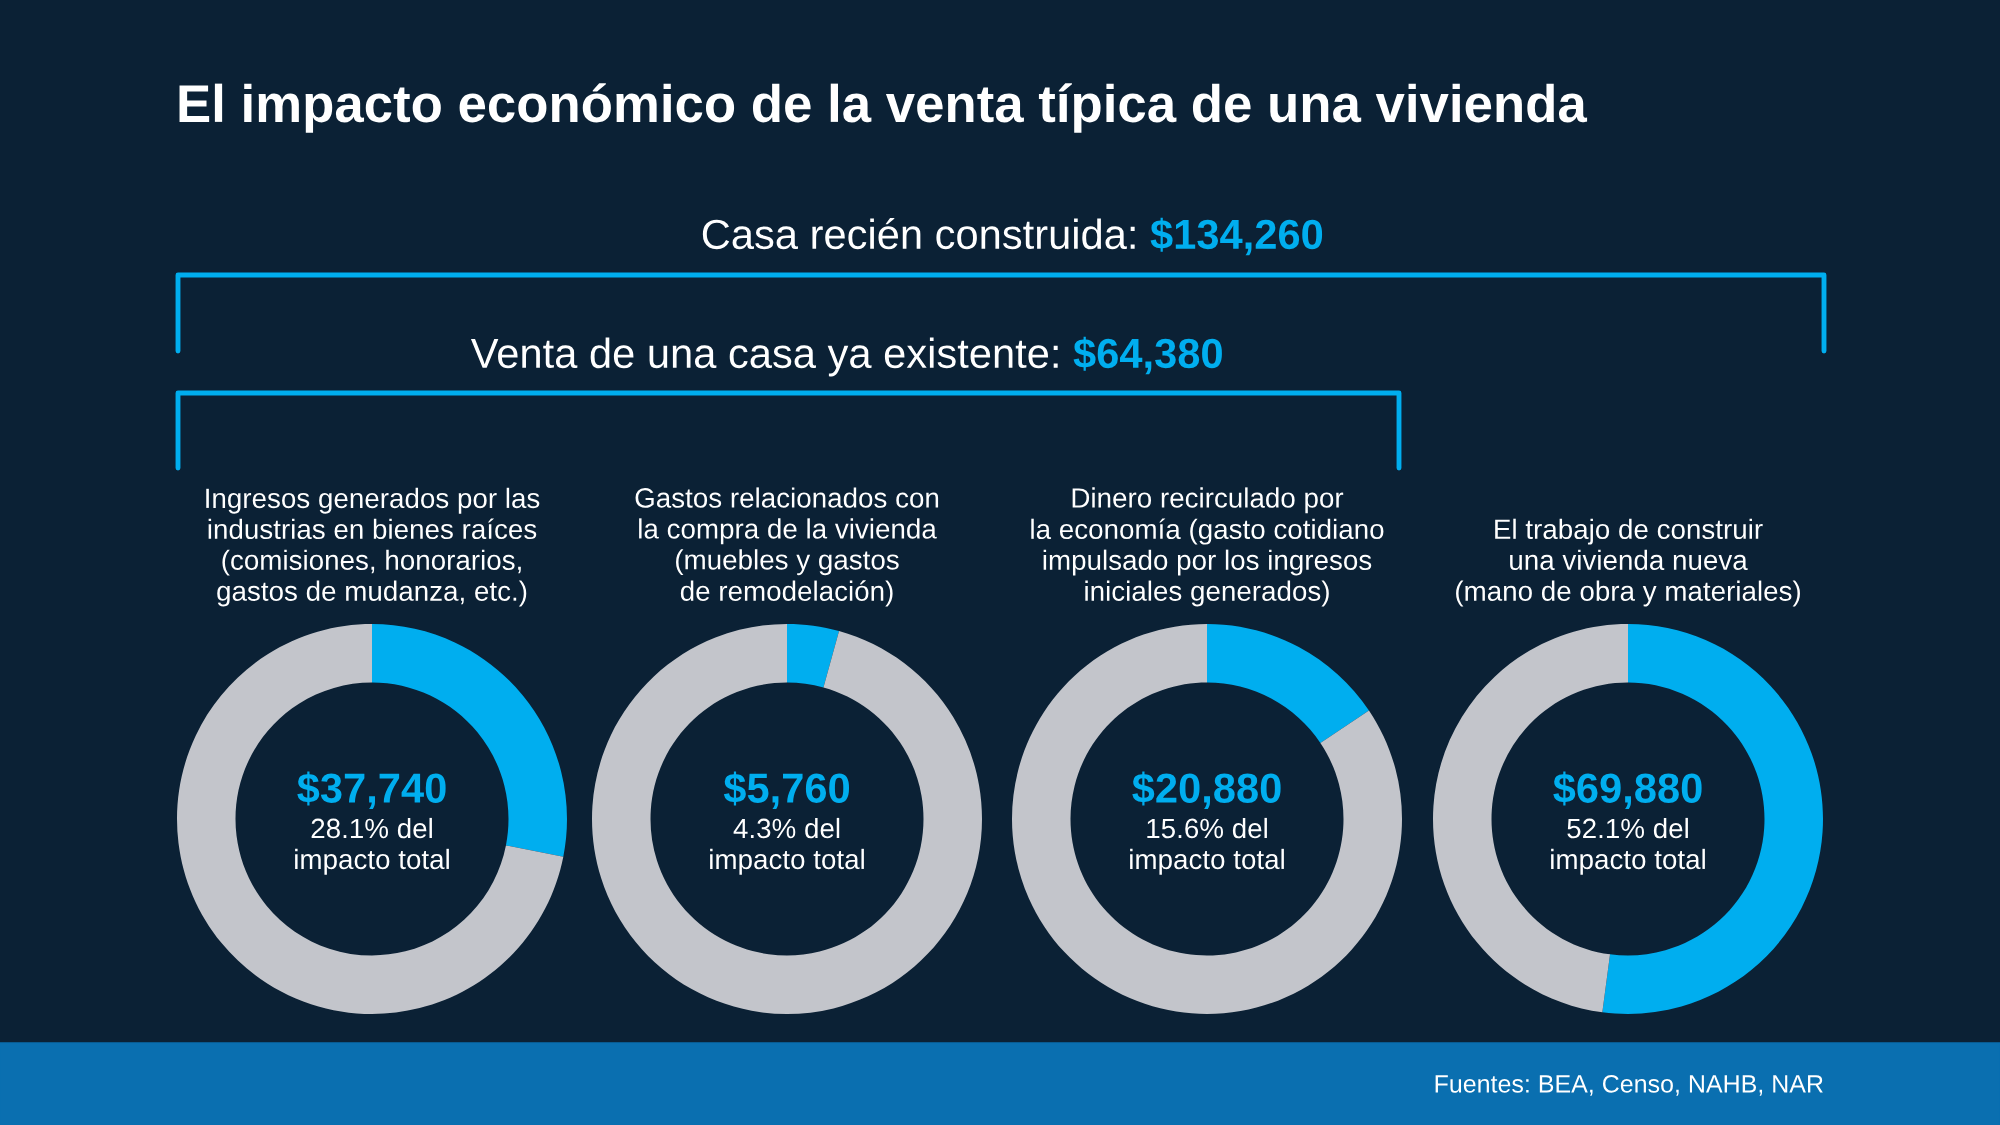 The width and height of the screenshot is (2000, 1125). What do you see at coordinates (371, 790) in the screenshot?
I see `text: $37,740` at bounding box center [371, 790].